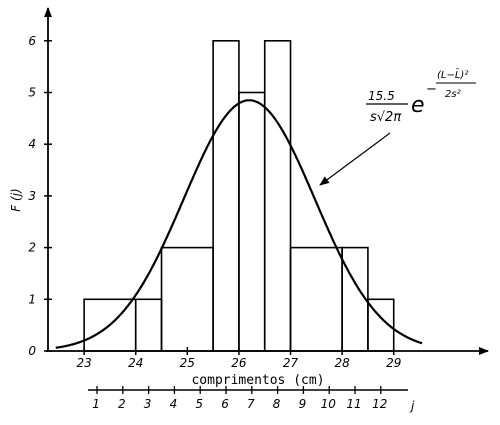  I want to click on j-tick-label: 1, so click(96, 404).